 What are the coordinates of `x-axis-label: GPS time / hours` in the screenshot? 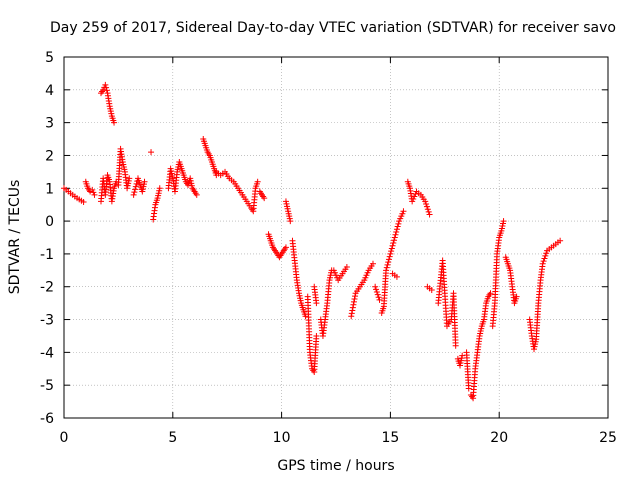 It's located at (335, 466).